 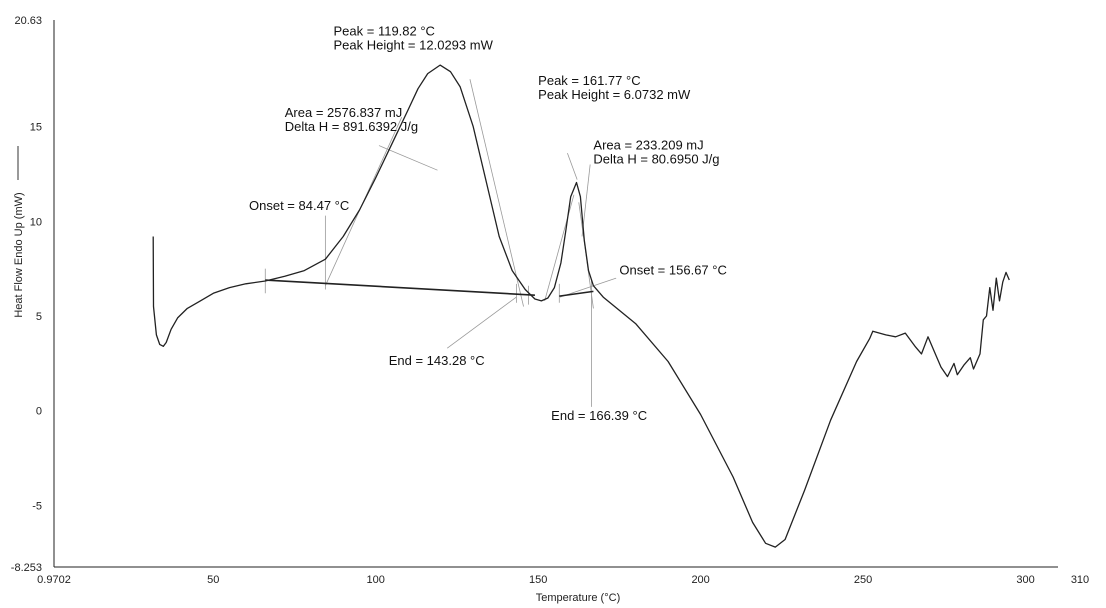 What do you see at coordinates (414, 45) in the screenshot?
I see `annotation-text: Peak Height = 12.0293 mW` at bounding box center [414, 45].